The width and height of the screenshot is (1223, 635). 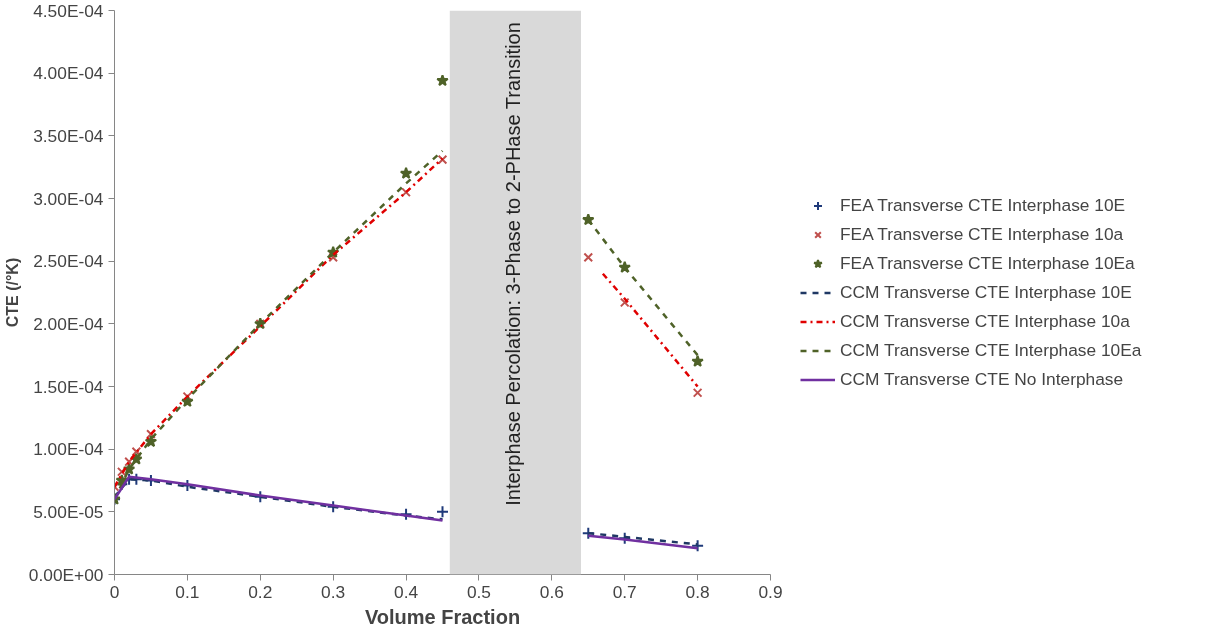 I want to click on x-tick-label: 0.3, so click(x=333, y=591).